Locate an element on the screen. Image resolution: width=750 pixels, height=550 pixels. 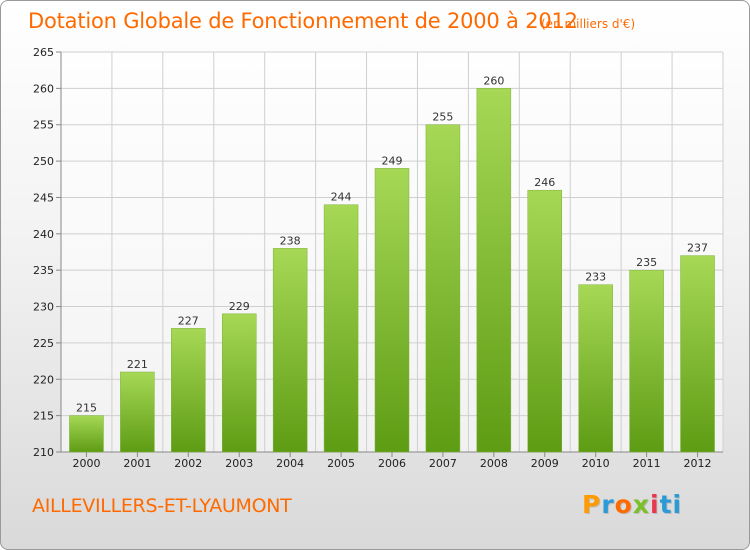
commune-name: AILLEVILLERS-ET-LYAUMONT is located at coordinates (162, 506).